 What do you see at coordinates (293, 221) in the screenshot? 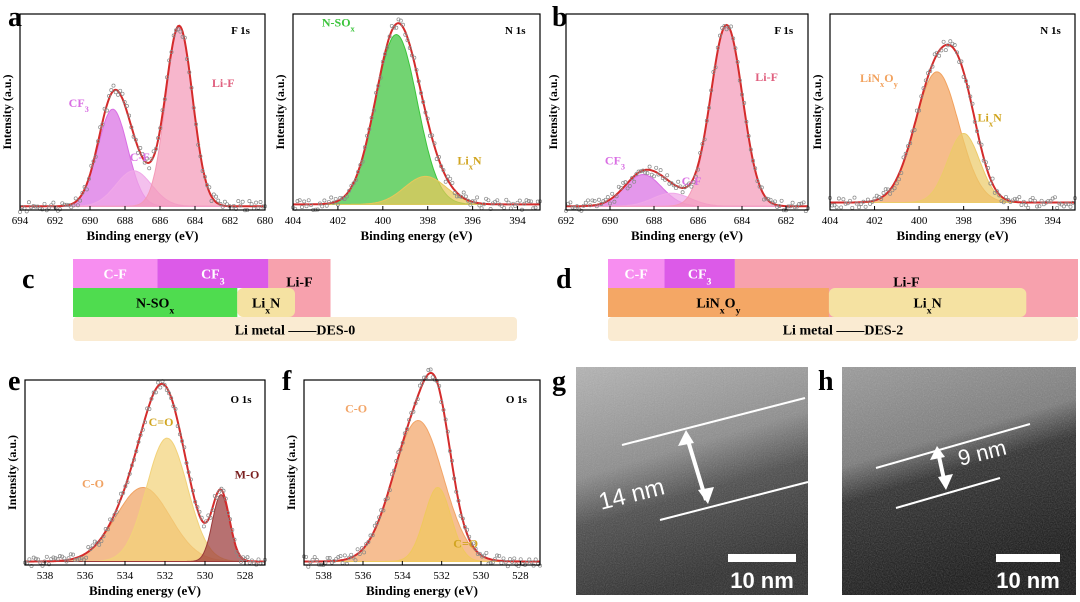
I see `x-tick-label: 404` at bounding box center [293, 221].